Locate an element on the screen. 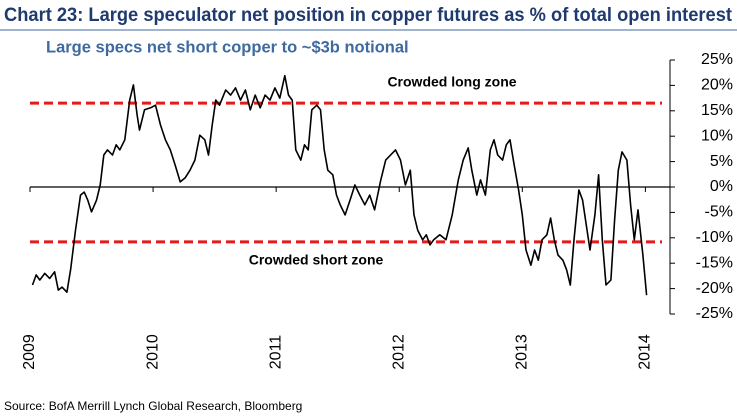 Image resolution: width=737 pixels, height=419 pixels. x-tick-label: 2011 is located at coordinates (275, 352).